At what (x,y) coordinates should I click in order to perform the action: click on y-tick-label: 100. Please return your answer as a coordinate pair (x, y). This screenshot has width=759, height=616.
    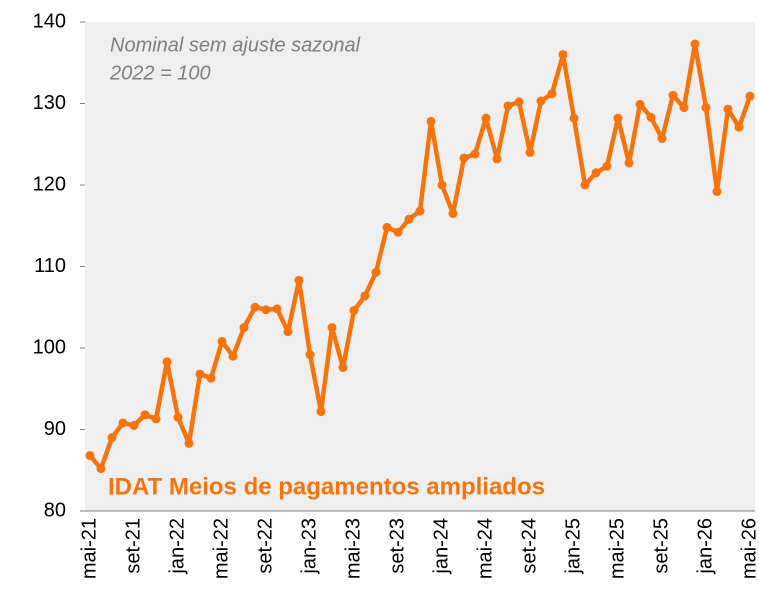
    Looking at the image, I should click on (49, 347).